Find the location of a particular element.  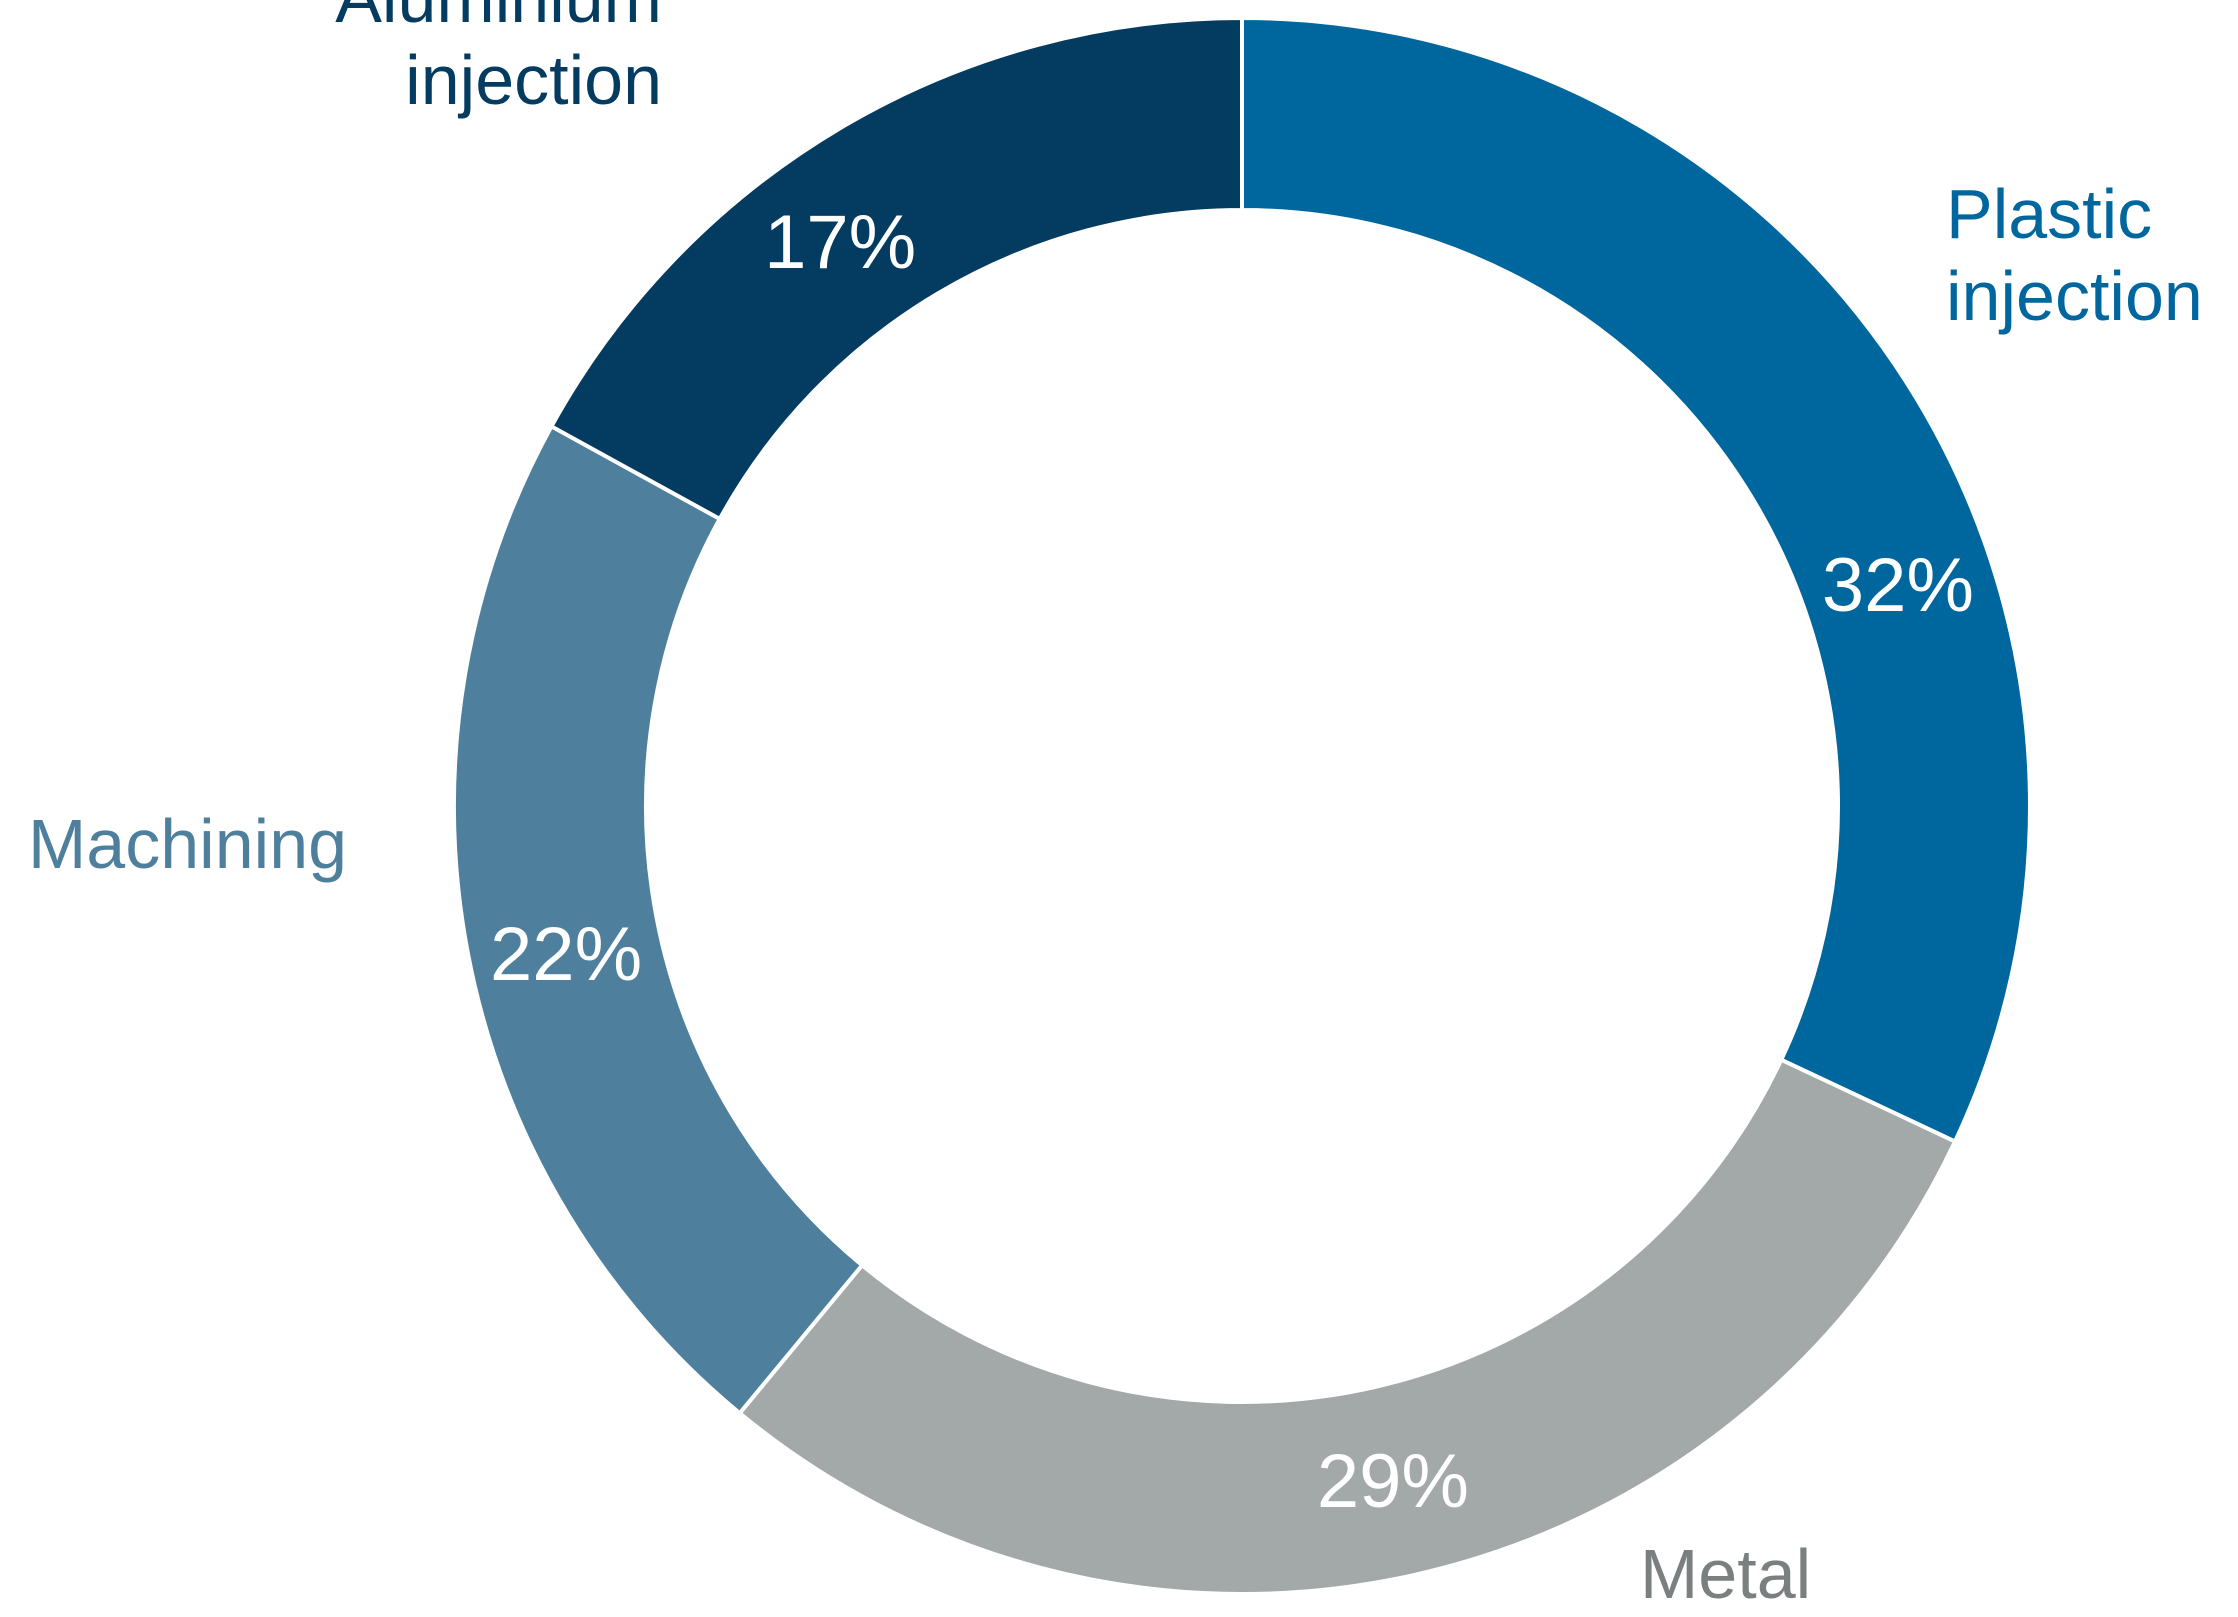

slice-category-label-1: Metal is located at coordinates (1725, 1573).